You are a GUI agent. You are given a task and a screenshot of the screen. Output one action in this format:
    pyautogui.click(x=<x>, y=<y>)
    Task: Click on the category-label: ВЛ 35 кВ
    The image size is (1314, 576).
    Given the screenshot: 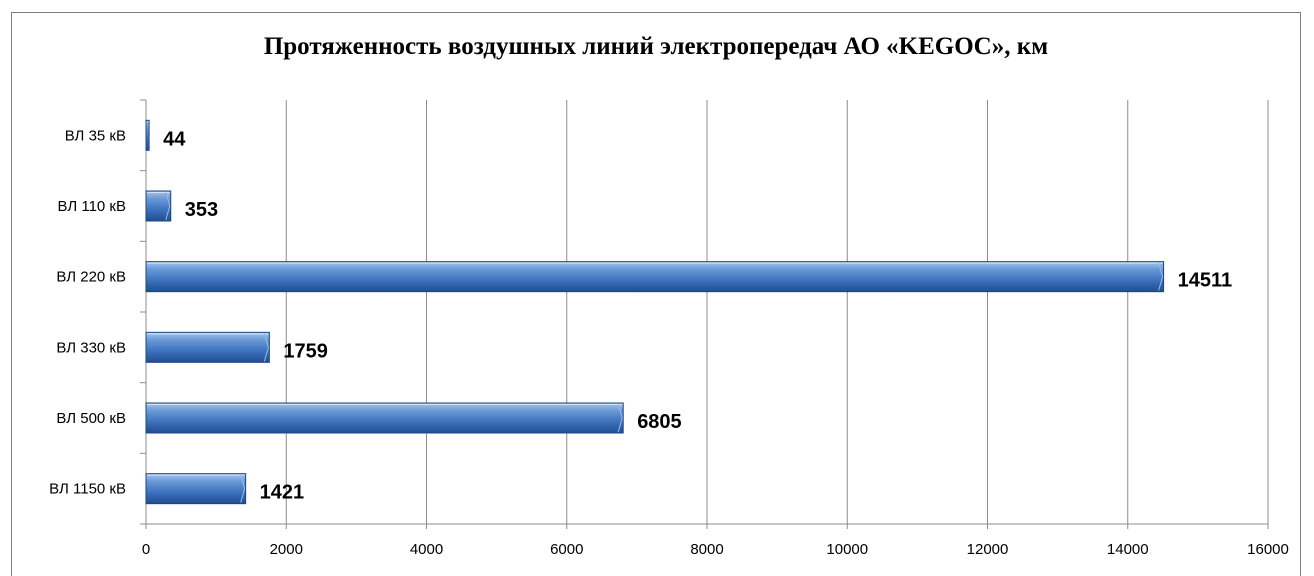 What is the action you would take?
    pyautogui.click(x=95, y=135)
    